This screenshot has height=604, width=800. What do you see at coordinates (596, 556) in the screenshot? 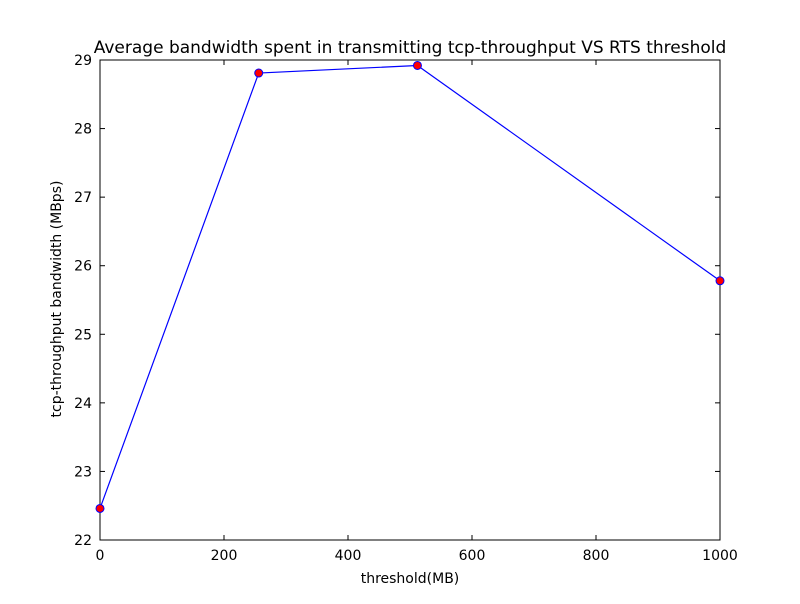
I see `x-tick-label: 800` at bounding box center [596, 556].